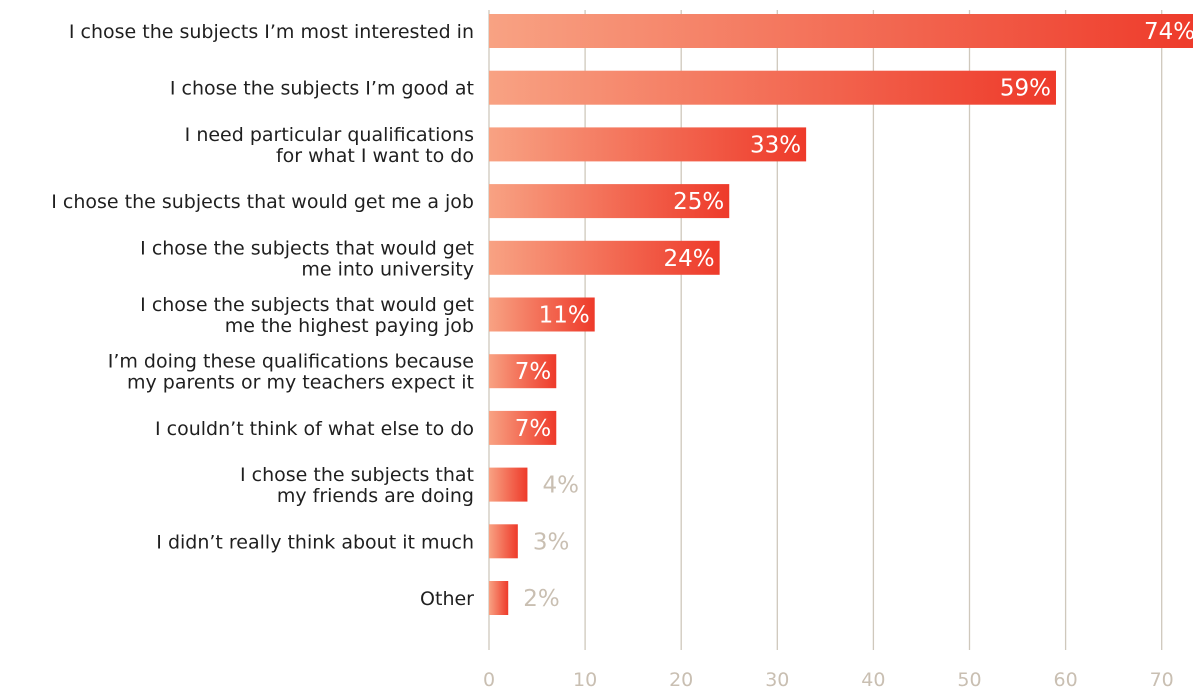 The width and height of the screenshot is (1193, 690). What do you see at coordinates (564, 316) in the screenshot?
I see `data-label: 11%` at bounding box center [564, 316].